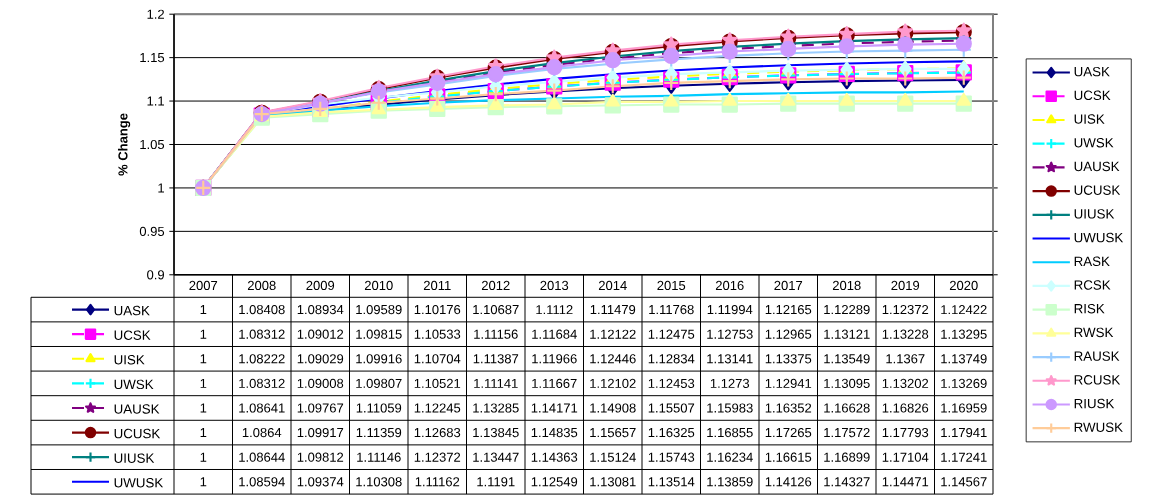 Image resolution: width=1161 pixels, height=498 pixels. I want to click on data-label: 1.11146, so click(379, 457).